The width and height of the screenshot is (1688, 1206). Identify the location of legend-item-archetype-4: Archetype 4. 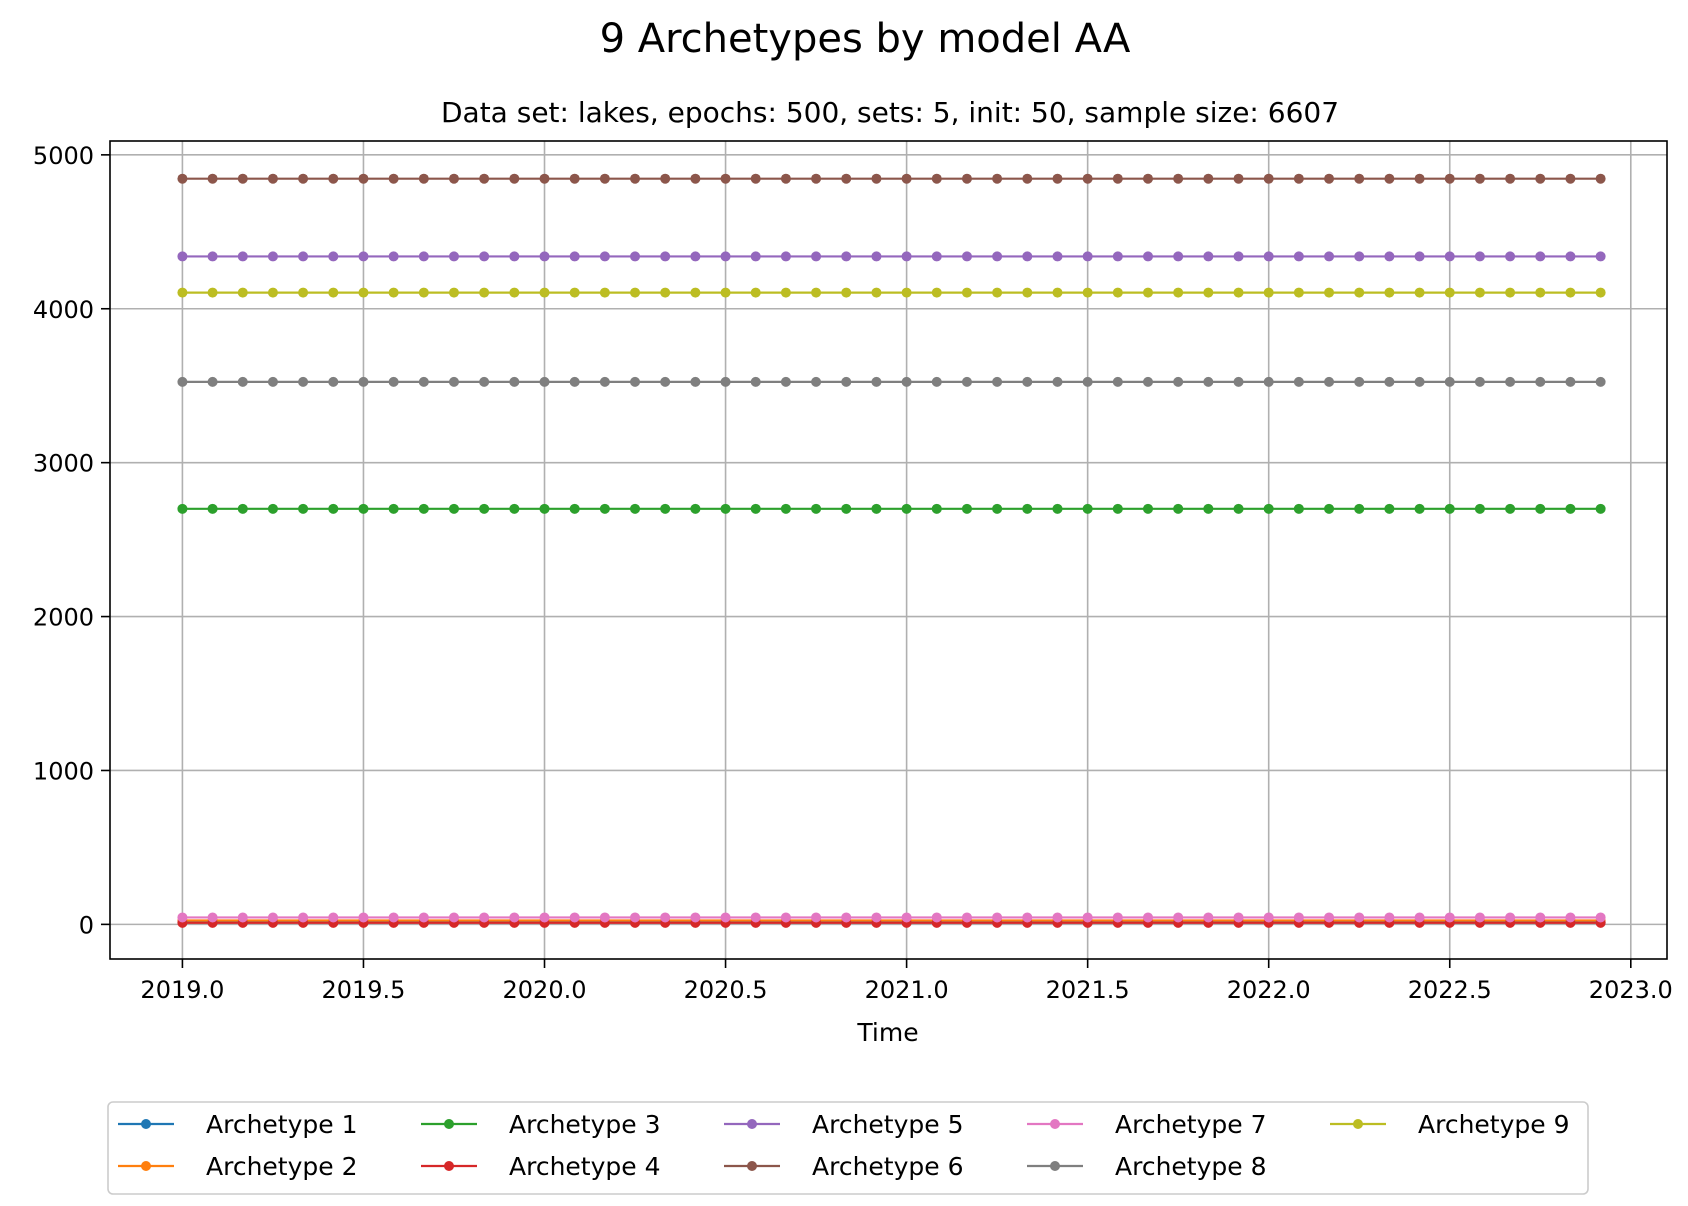
(541, 1166).